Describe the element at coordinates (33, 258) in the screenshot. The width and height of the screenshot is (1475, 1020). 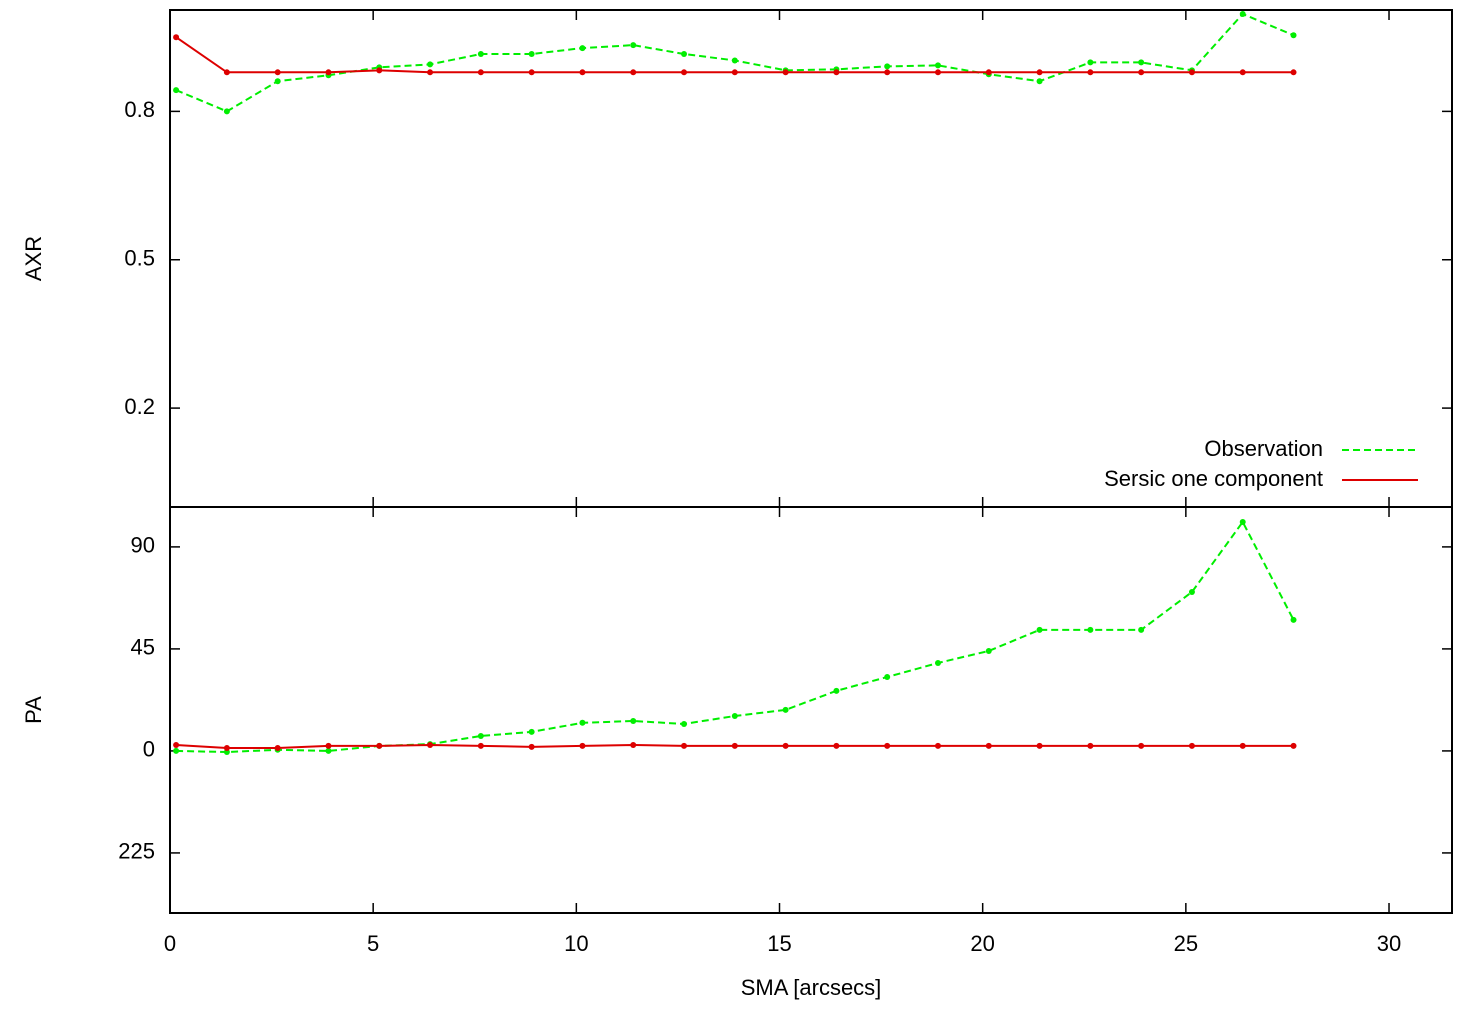
I see `y-axis-label: AXR` at that location.